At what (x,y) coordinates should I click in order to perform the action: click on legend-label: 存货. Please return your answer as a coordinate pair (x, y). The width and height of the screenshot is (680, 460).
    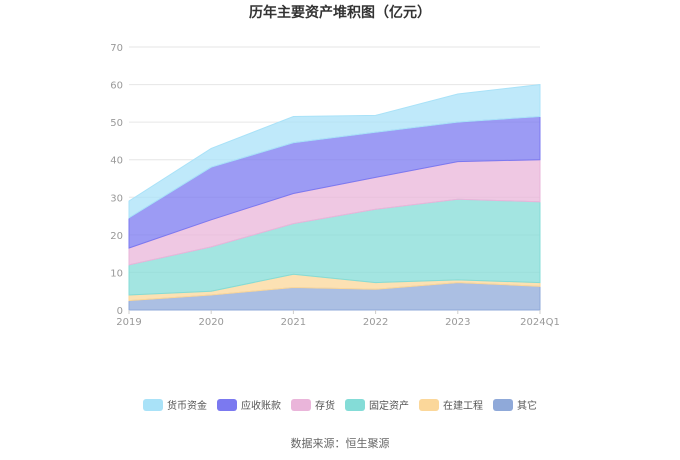
    Looking at the image, I should click on (325, 405).